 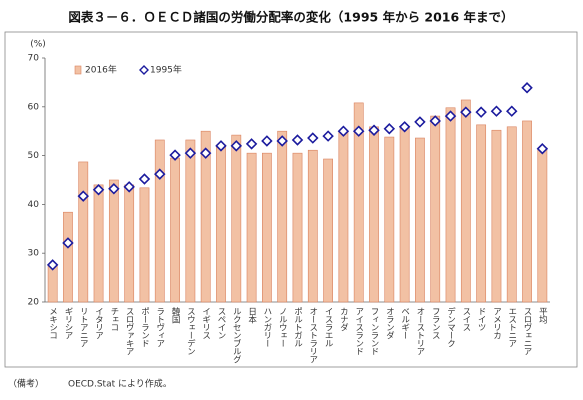 I want to click on x-tick-label: 平均, so click(x=542, y=315).